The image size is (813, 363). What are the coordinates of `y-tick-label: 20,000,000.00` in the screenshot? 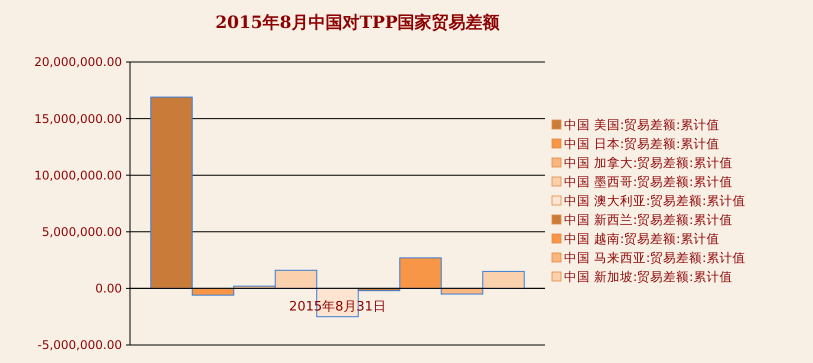 It's located at (78, 62).